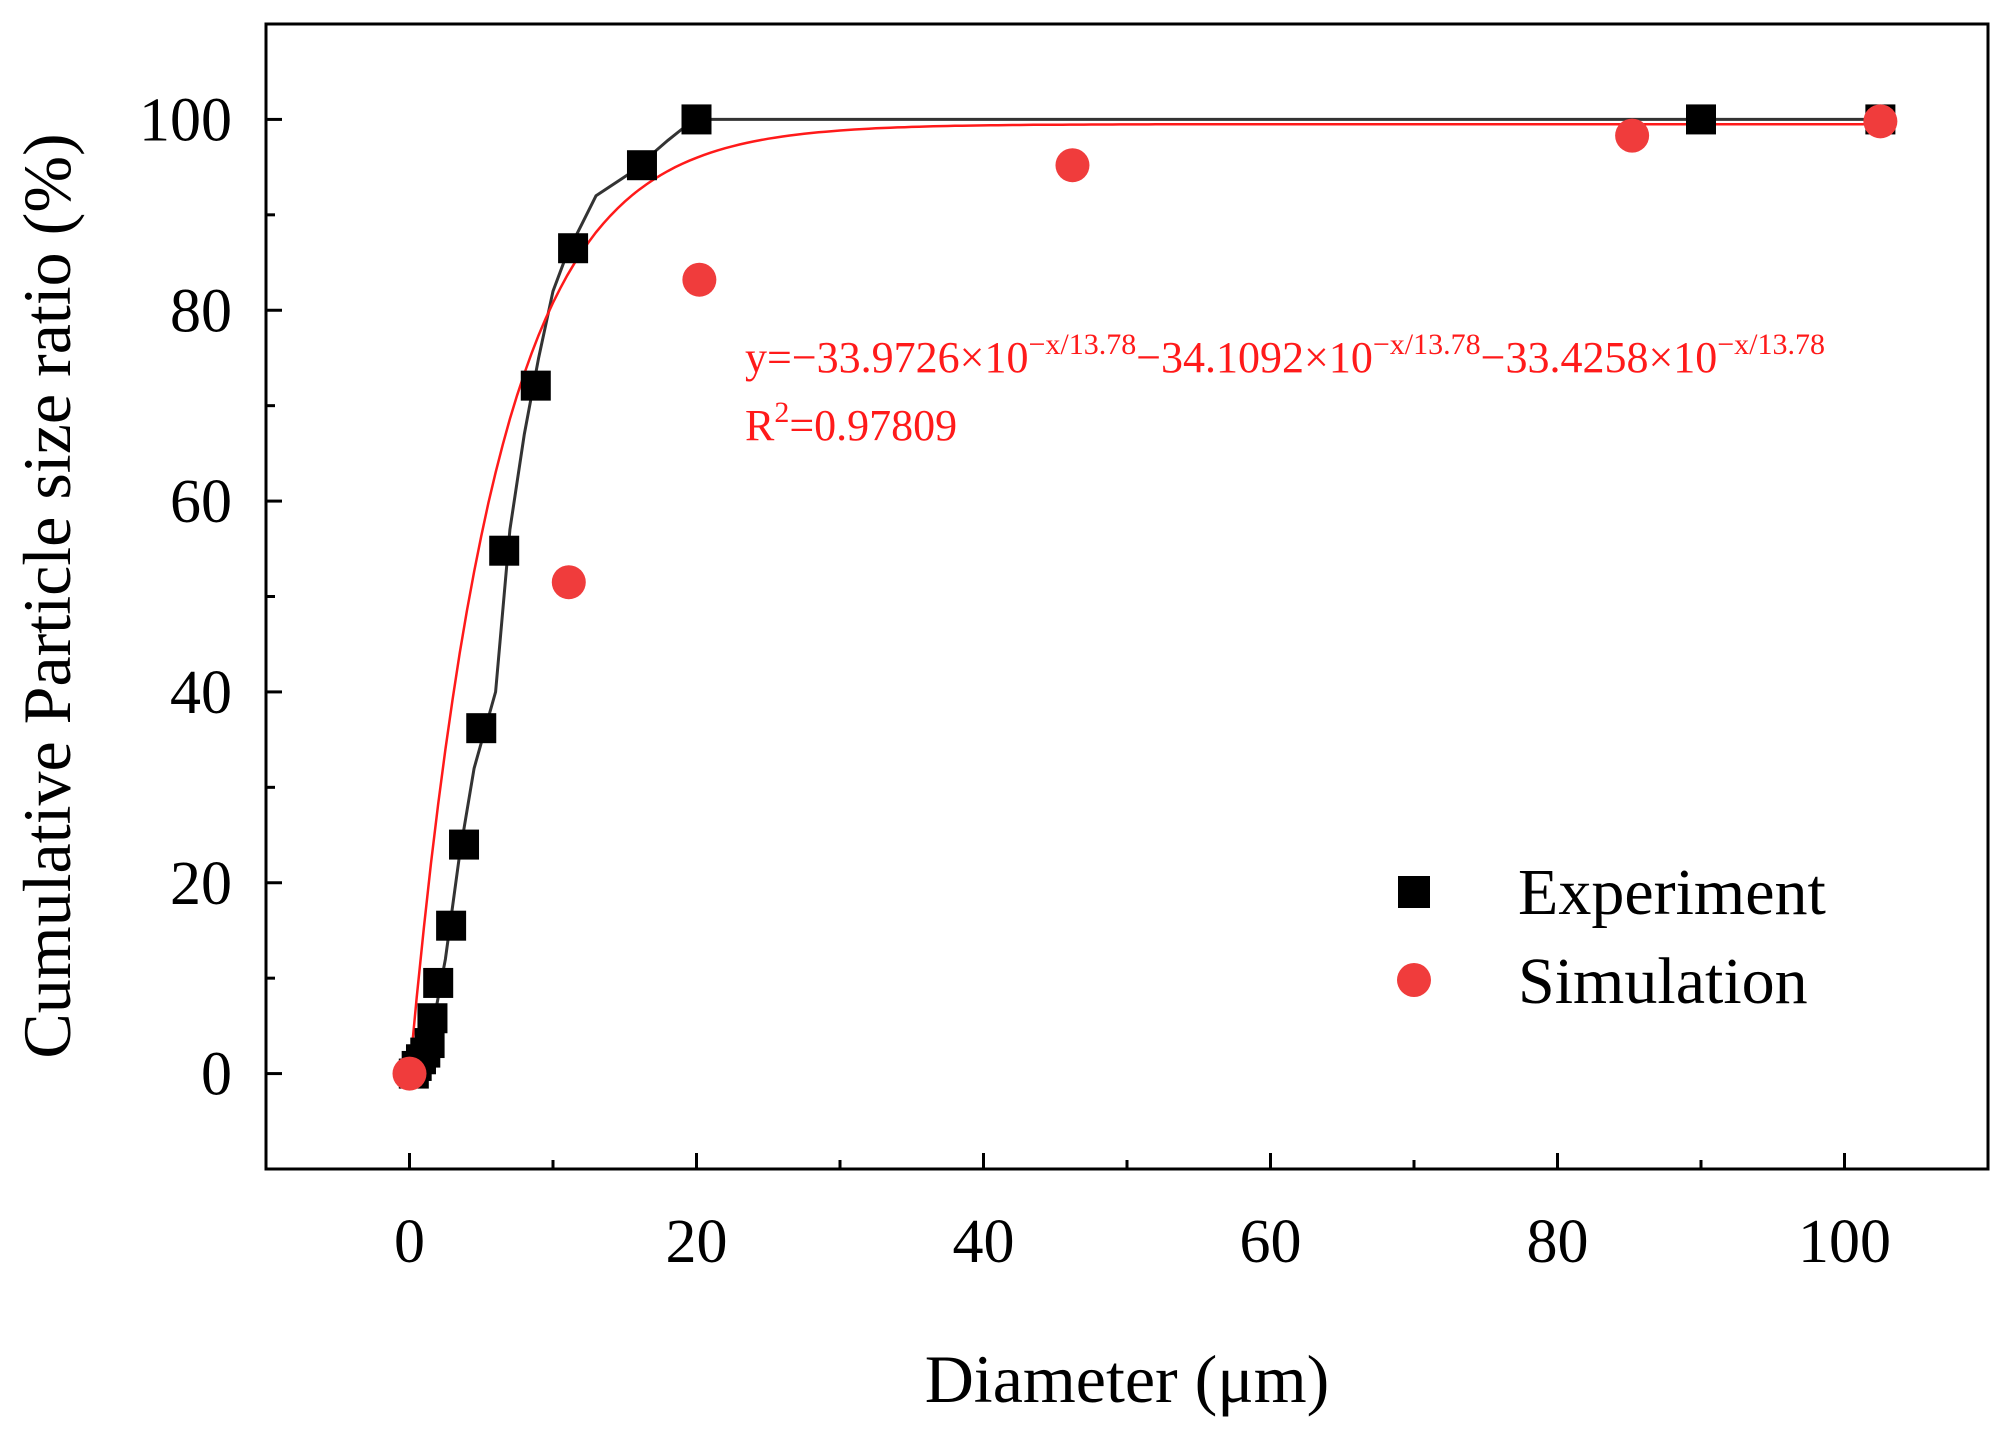 This screenshot has width=1999, height=1434. Describe the element at coordinates (1558, 1242) in the screenshot. I see `x-tick-label: 80` at that location.